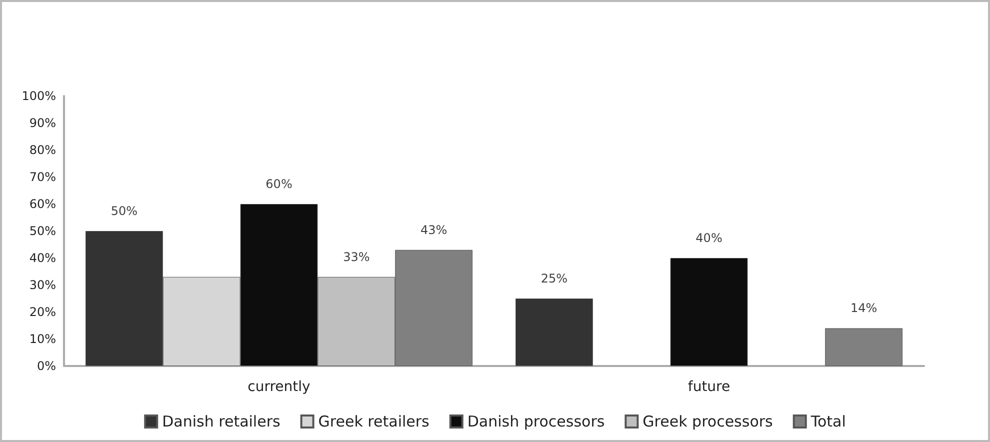 The width and height of the screenshot is (990, 442). What do you see at coordinates (536, 421) in the screenshot?
I see `legend-label: Danish processors` at bounding box center [536, 421].